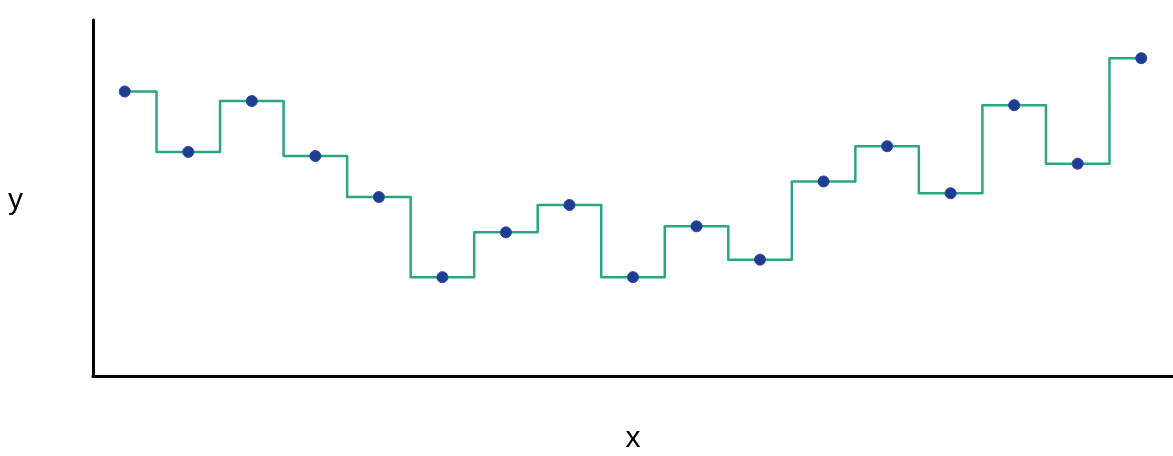  I want to click on y-axis-title: y, so click(15, 198).